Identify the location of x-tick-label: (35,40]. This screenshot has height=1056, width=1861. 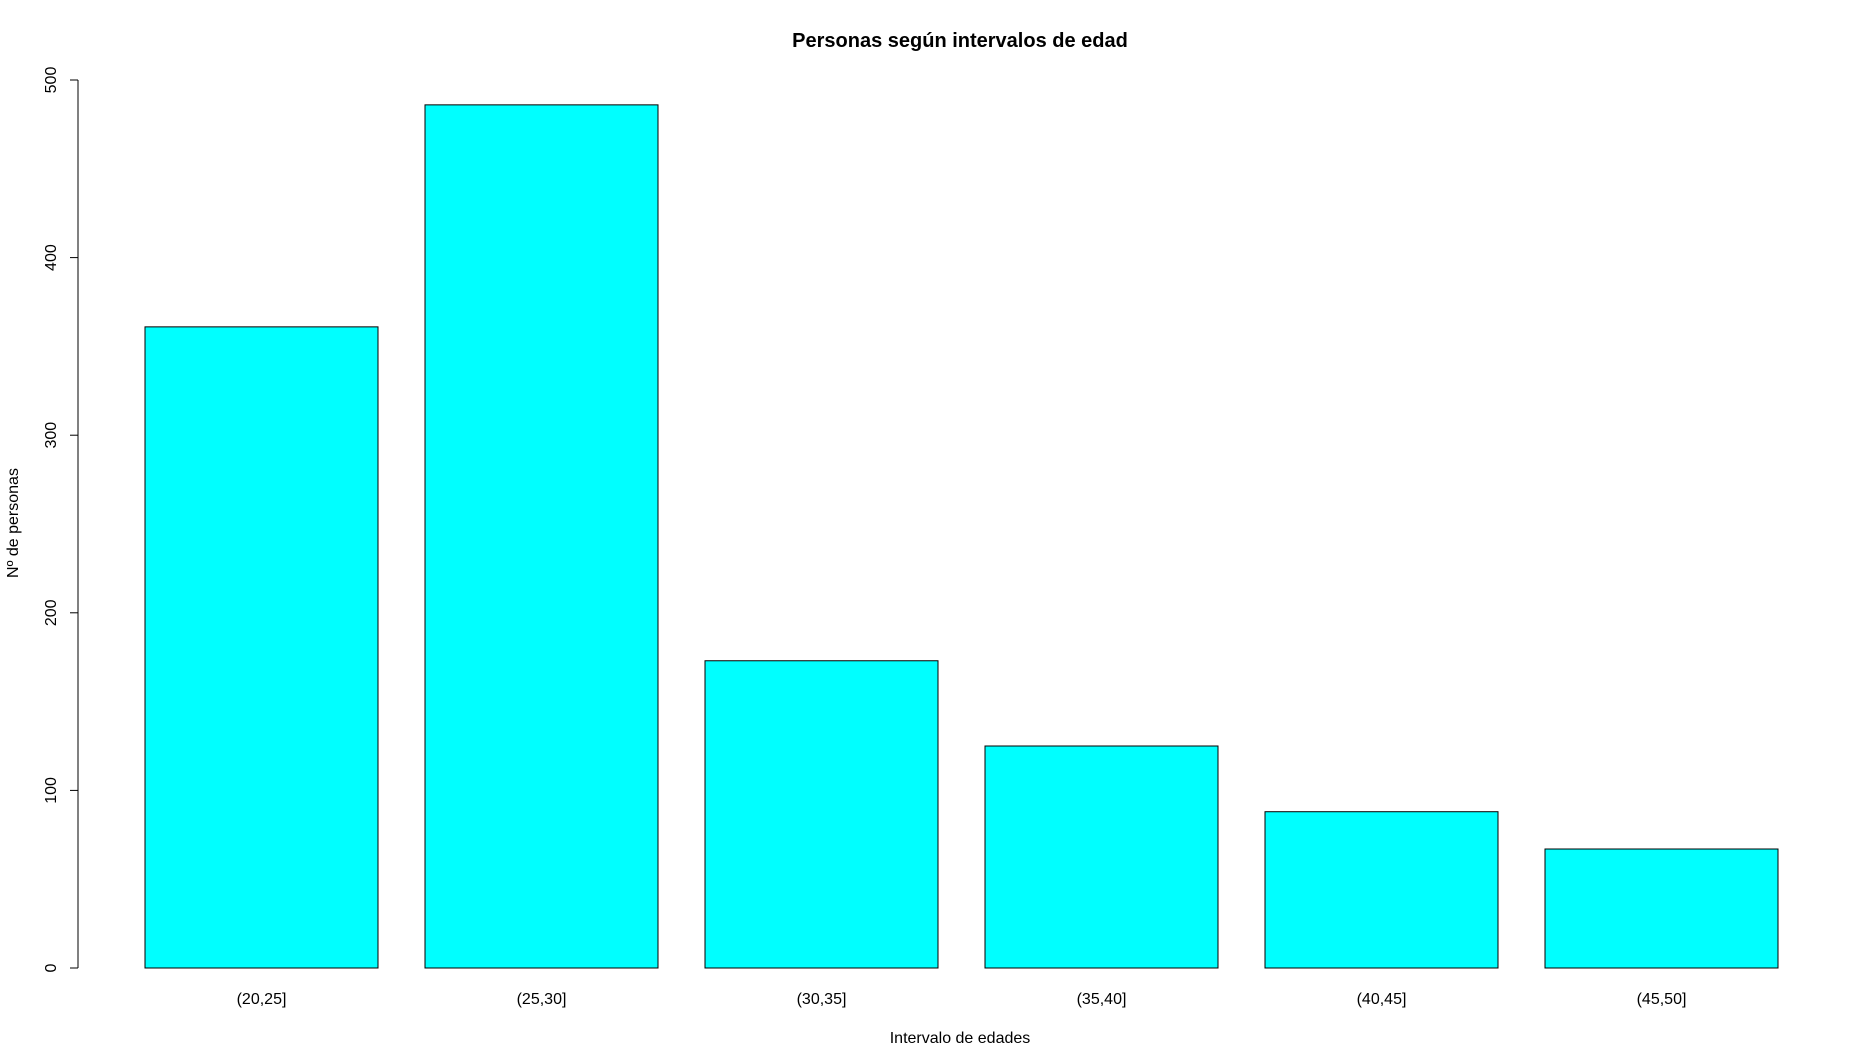
(1102, 999).